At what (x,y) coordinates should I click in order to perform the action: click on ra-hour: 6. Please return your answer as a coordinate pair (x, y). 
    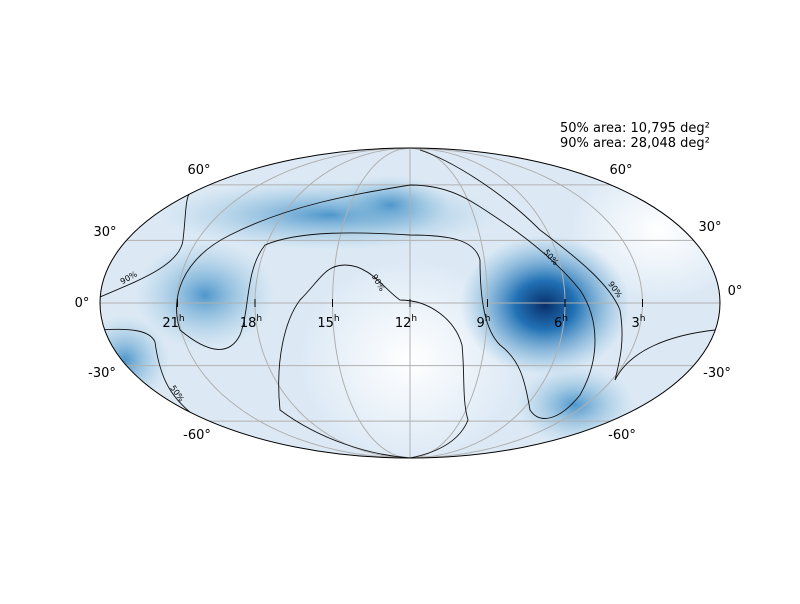
    Looking at the image, I should click on (558, 323).